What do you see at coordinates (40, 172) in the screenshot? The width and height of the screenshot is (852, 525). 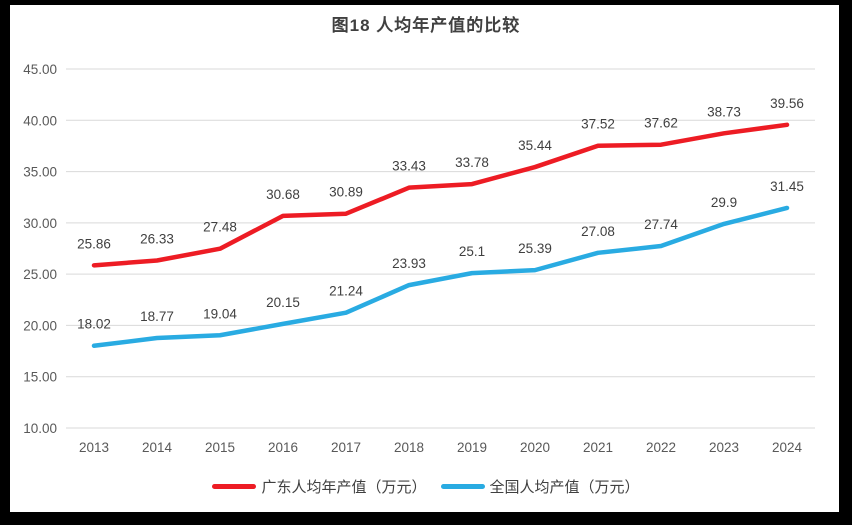 I see `y-axis-tick-label: 35.00` at bounding box center [40, 172].